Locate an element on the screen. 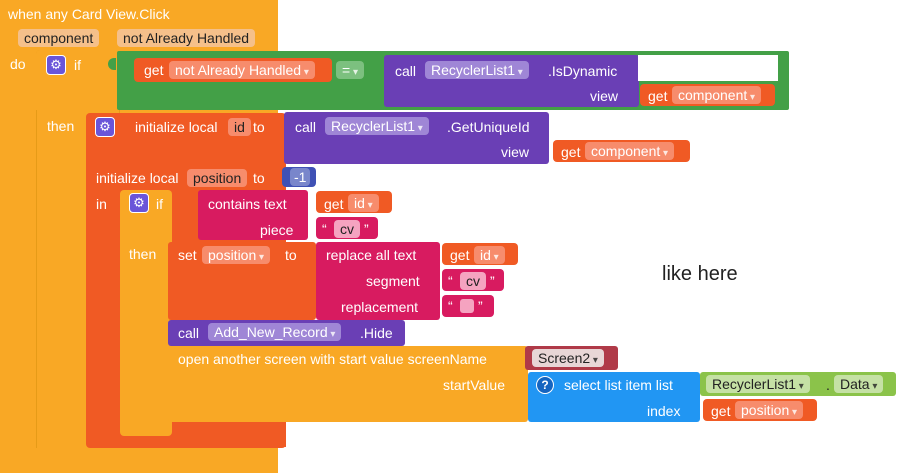  method-hide: .Hide is located at coordinates (376, 333).